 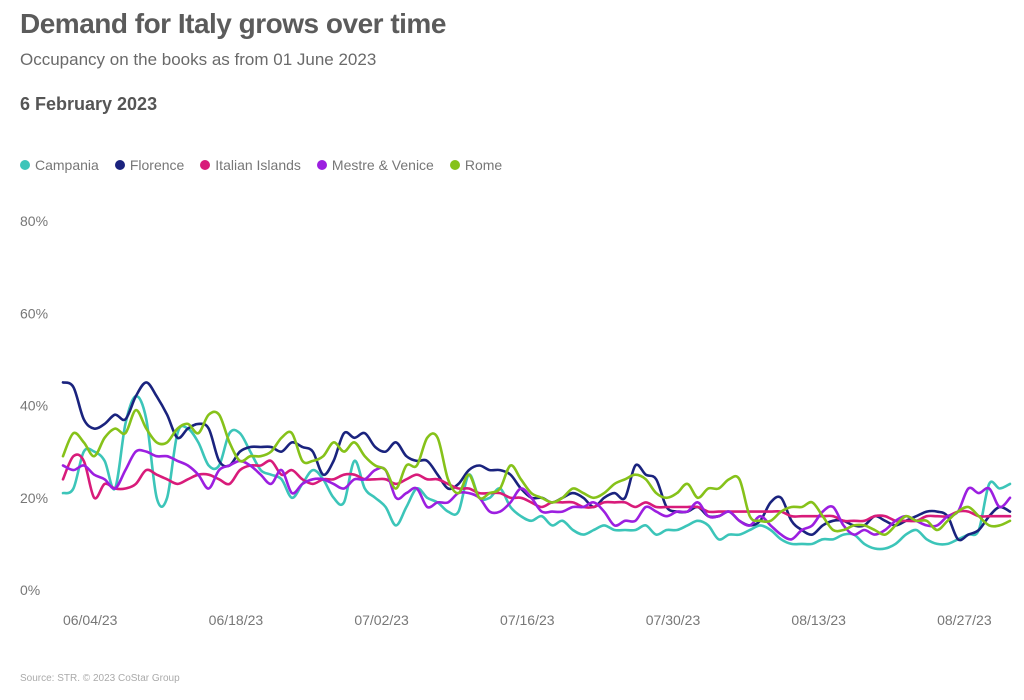 I want to click on legend-label-mestre-venice: Mestre & Venice, so click(x=382, y=165).